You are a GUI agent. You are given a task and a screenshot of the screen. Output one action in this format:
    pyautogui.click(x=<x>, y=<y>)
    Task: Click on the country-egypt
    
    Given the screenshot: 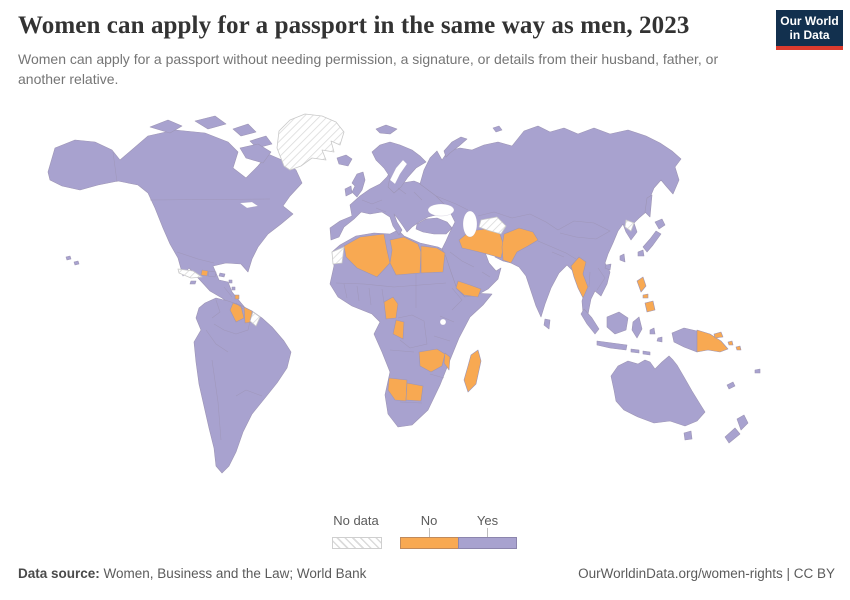 What is the action you would take?
    pyautogui.click(x=433, y=259)
    